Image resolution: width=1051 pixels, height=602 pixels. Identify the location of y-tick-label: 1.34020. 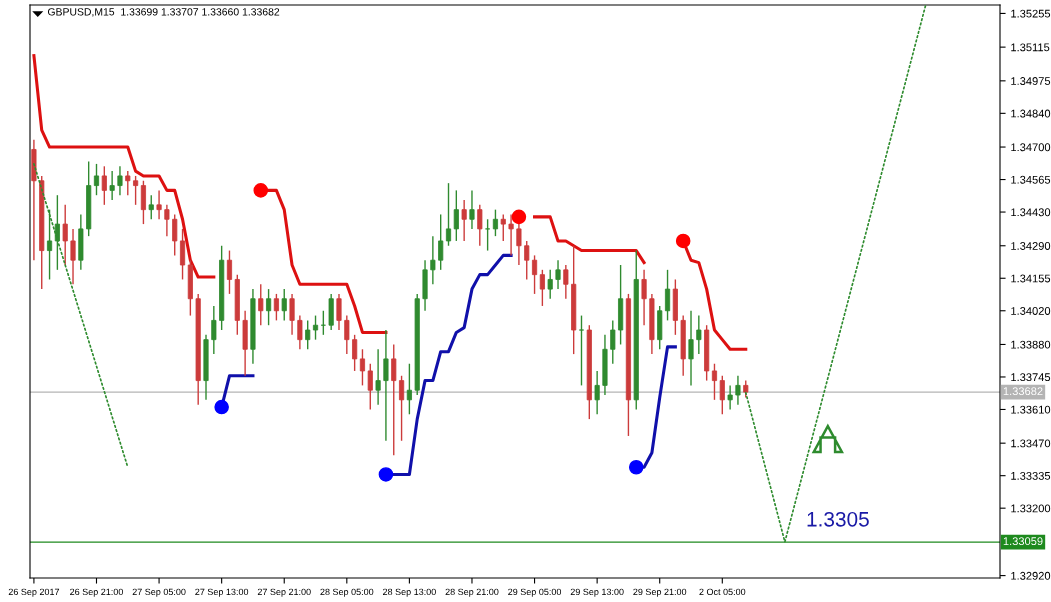
(1031, 311).